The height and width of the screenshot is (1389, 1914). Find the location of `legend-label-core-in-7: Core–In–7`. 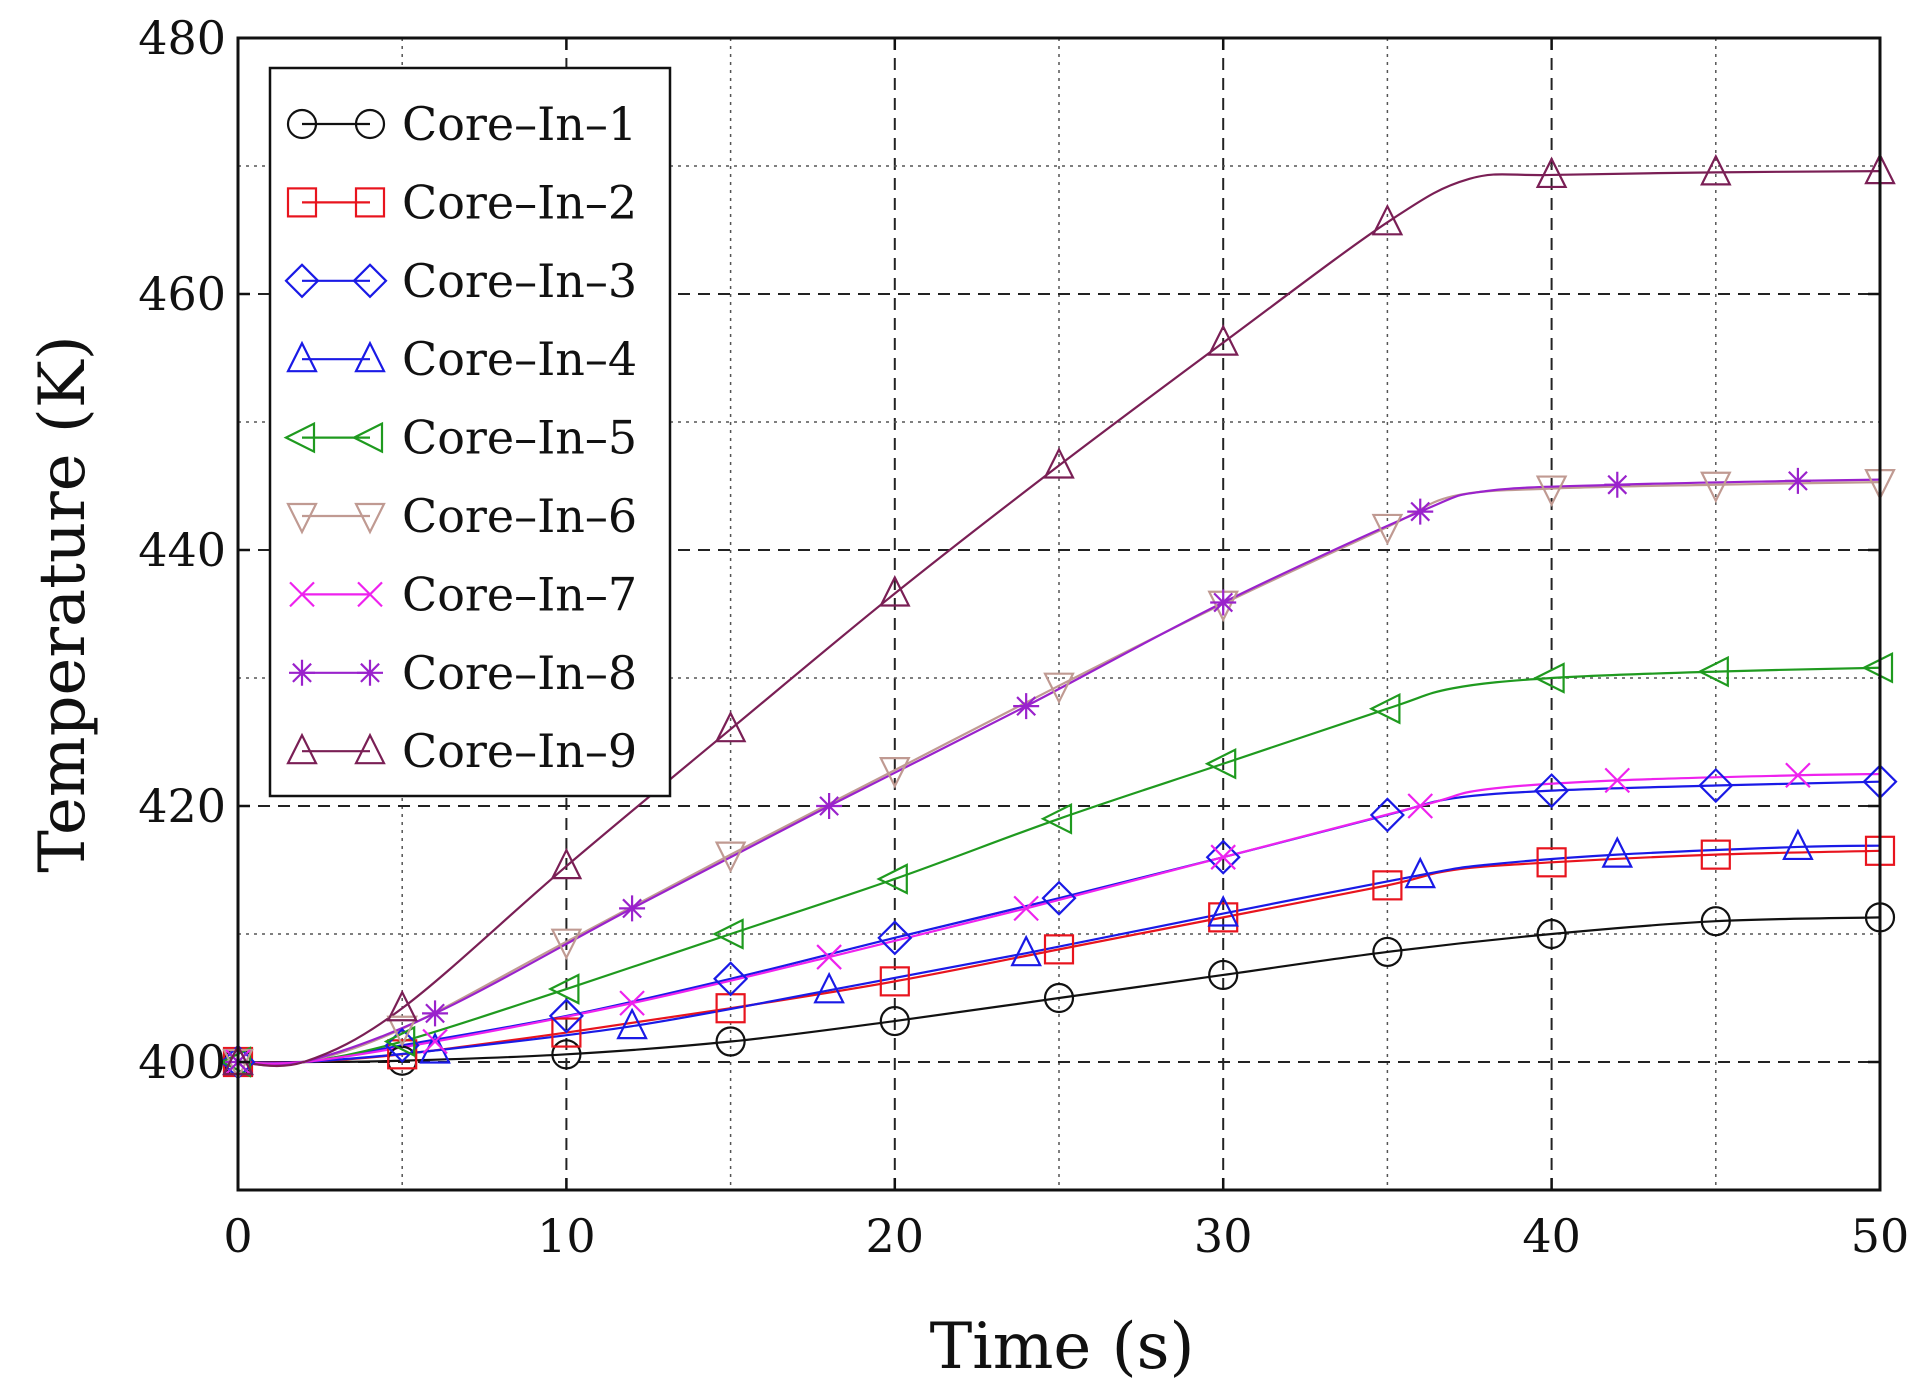

legend-label-core-in-7: Core–In–7 is located at coordinates (519, 594).